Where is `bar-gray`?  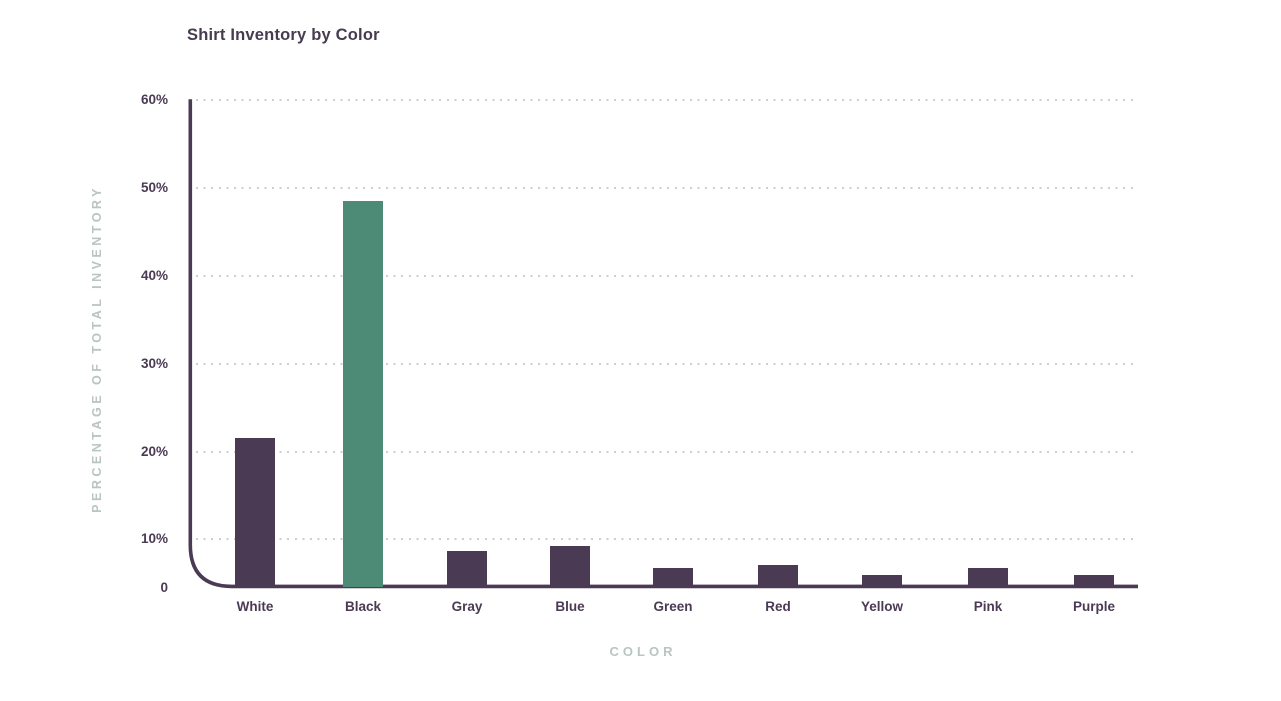
bar-gray is located at coordinates (467, 569).